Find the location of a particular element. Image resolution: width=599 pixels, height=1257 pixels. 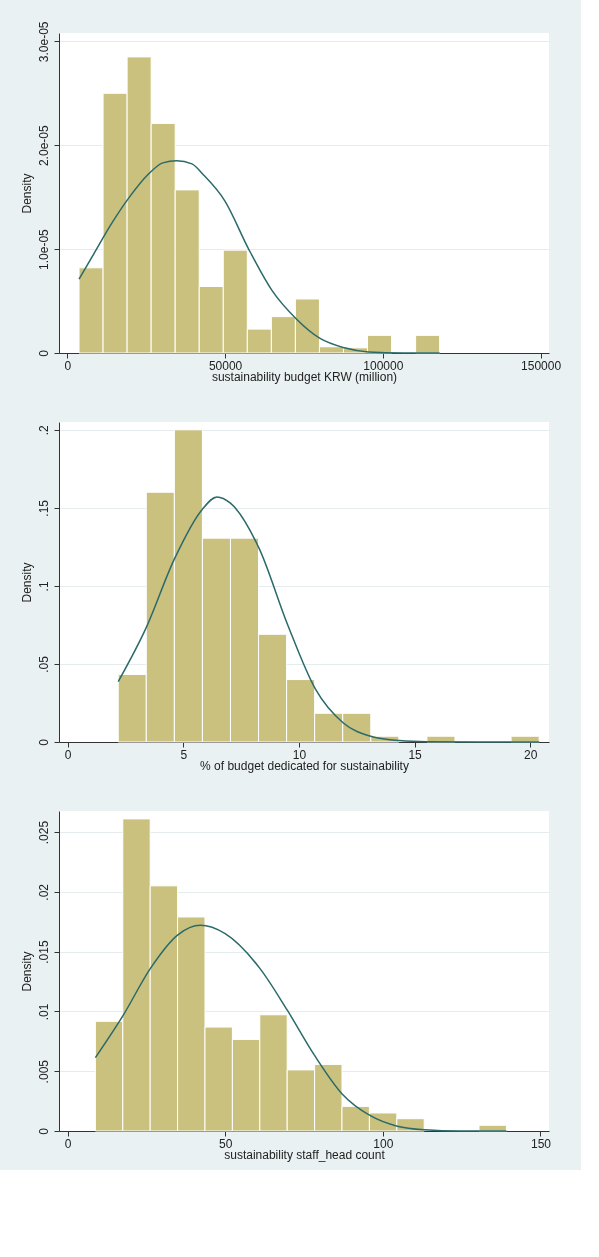

y-tick-label: 2.0e-05 is located at coordinates (43, 146).